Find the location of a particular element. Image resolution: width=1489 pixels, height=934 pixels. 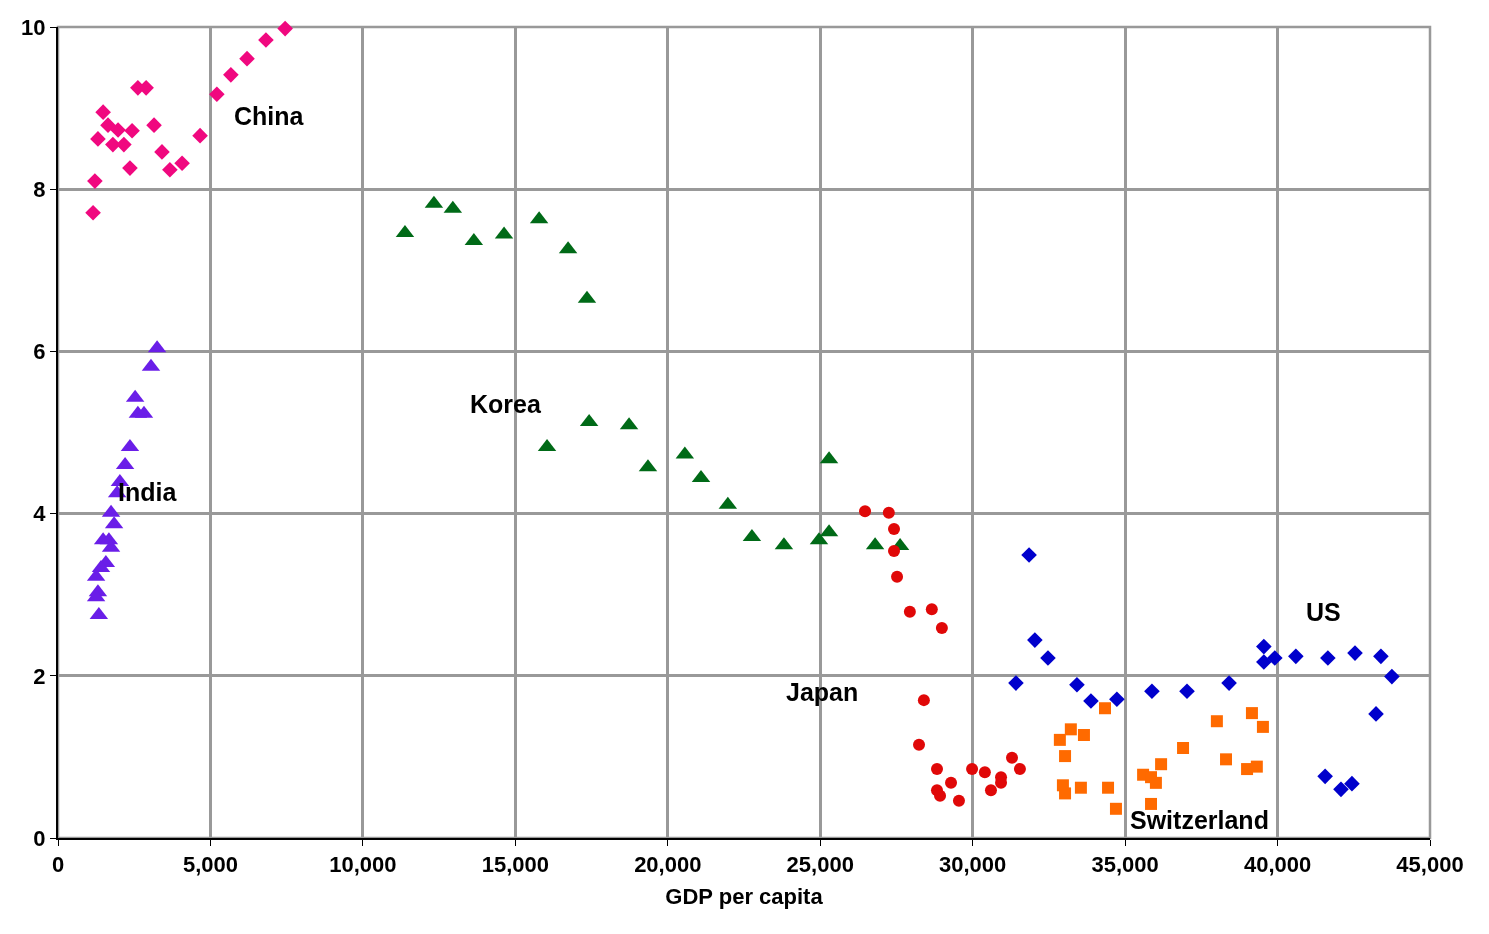

x-tick-label: 10,000 is located at coordinates (363, 865).